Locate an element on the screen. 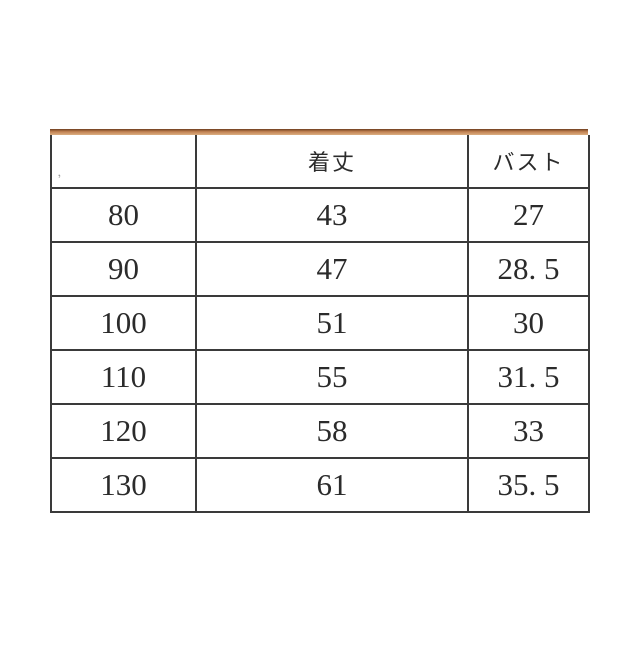 The height and width of the screenshot is (652, 640). accent-bar is located at coordinates (319, 132).